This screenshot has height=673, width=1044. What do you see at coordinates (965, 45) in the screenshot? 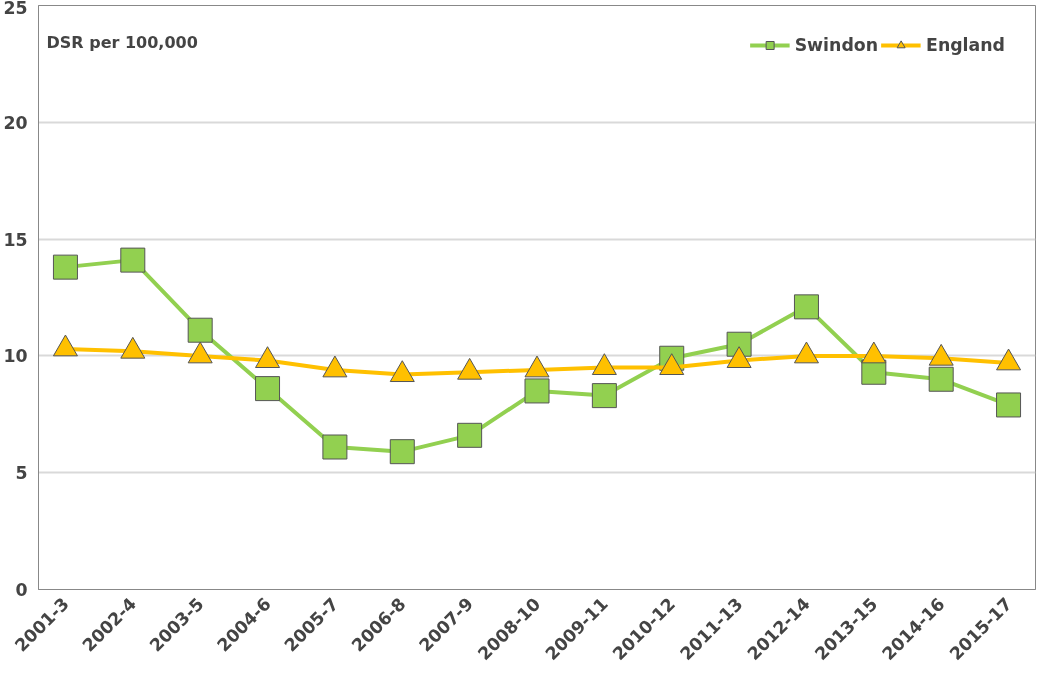
I see `legend-label: England` at bounding box center [965, 45].